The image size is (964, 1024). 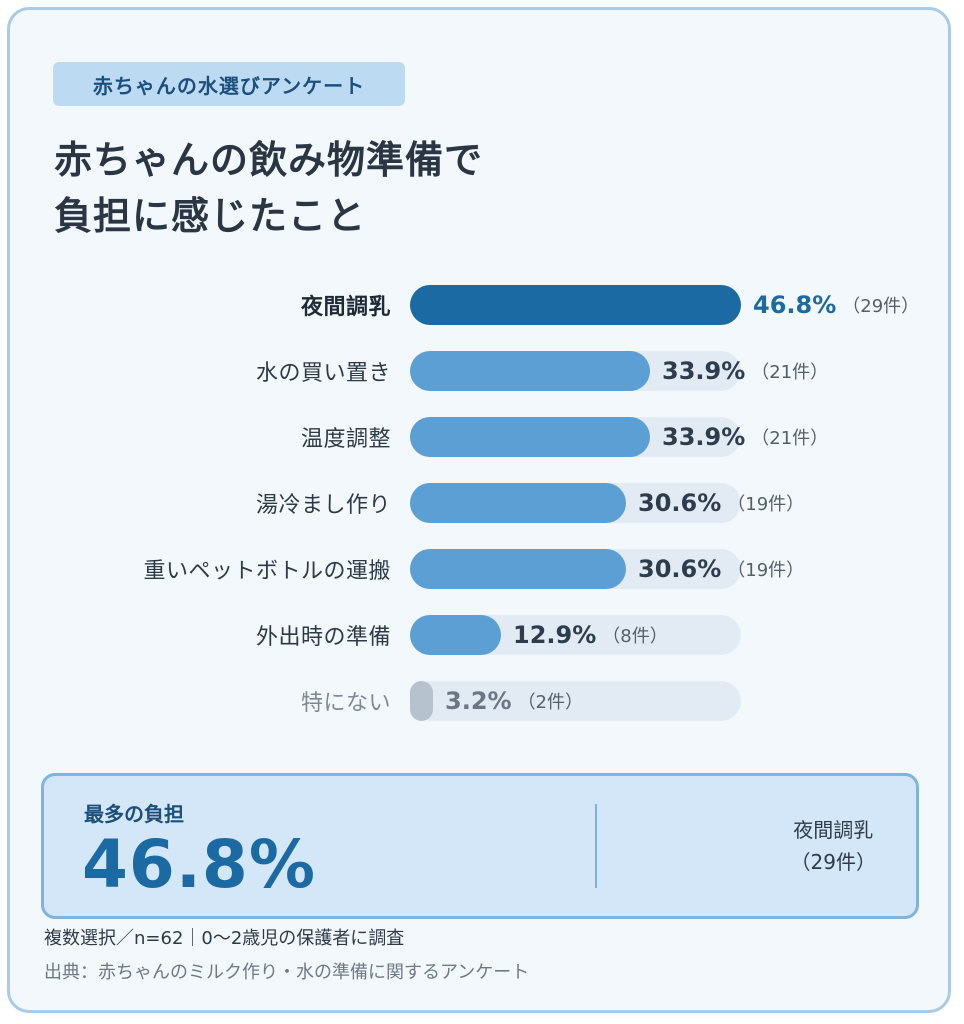 What do you see at coordinates (550, 702) in the screenshot?
I see `bar-count-label: （2件）` at bounding box center [550, 702].